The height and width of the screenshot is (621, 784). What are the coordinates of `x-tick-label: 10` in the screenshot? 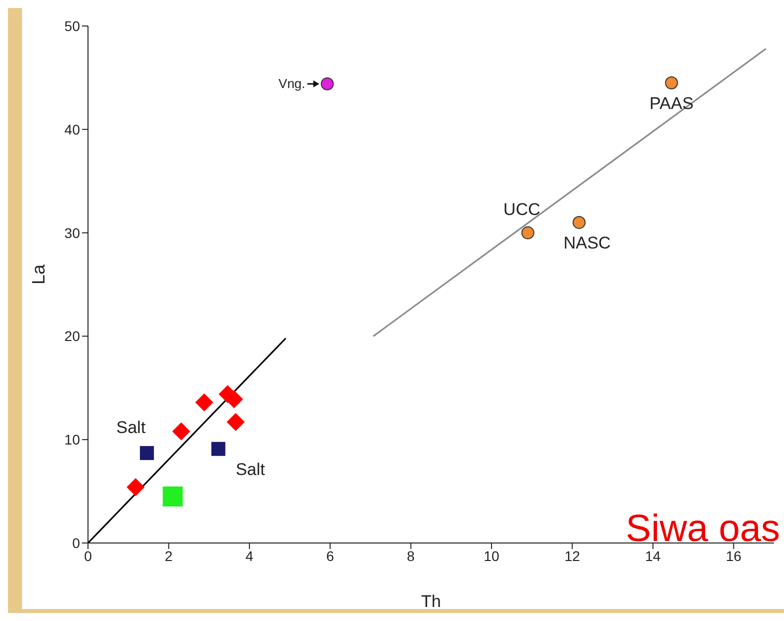 It's located at (492, 556).